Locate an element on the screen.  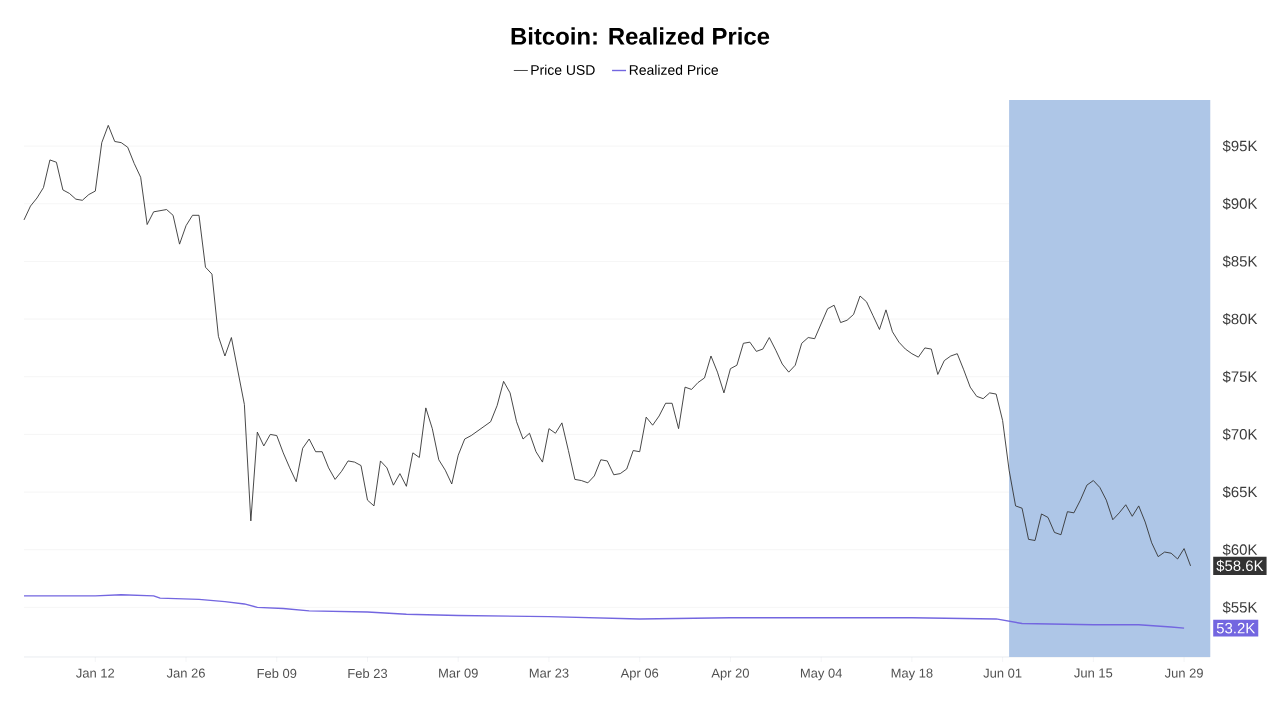
x-tick-label: Jun 15 is located at coordinates (1093, 673).